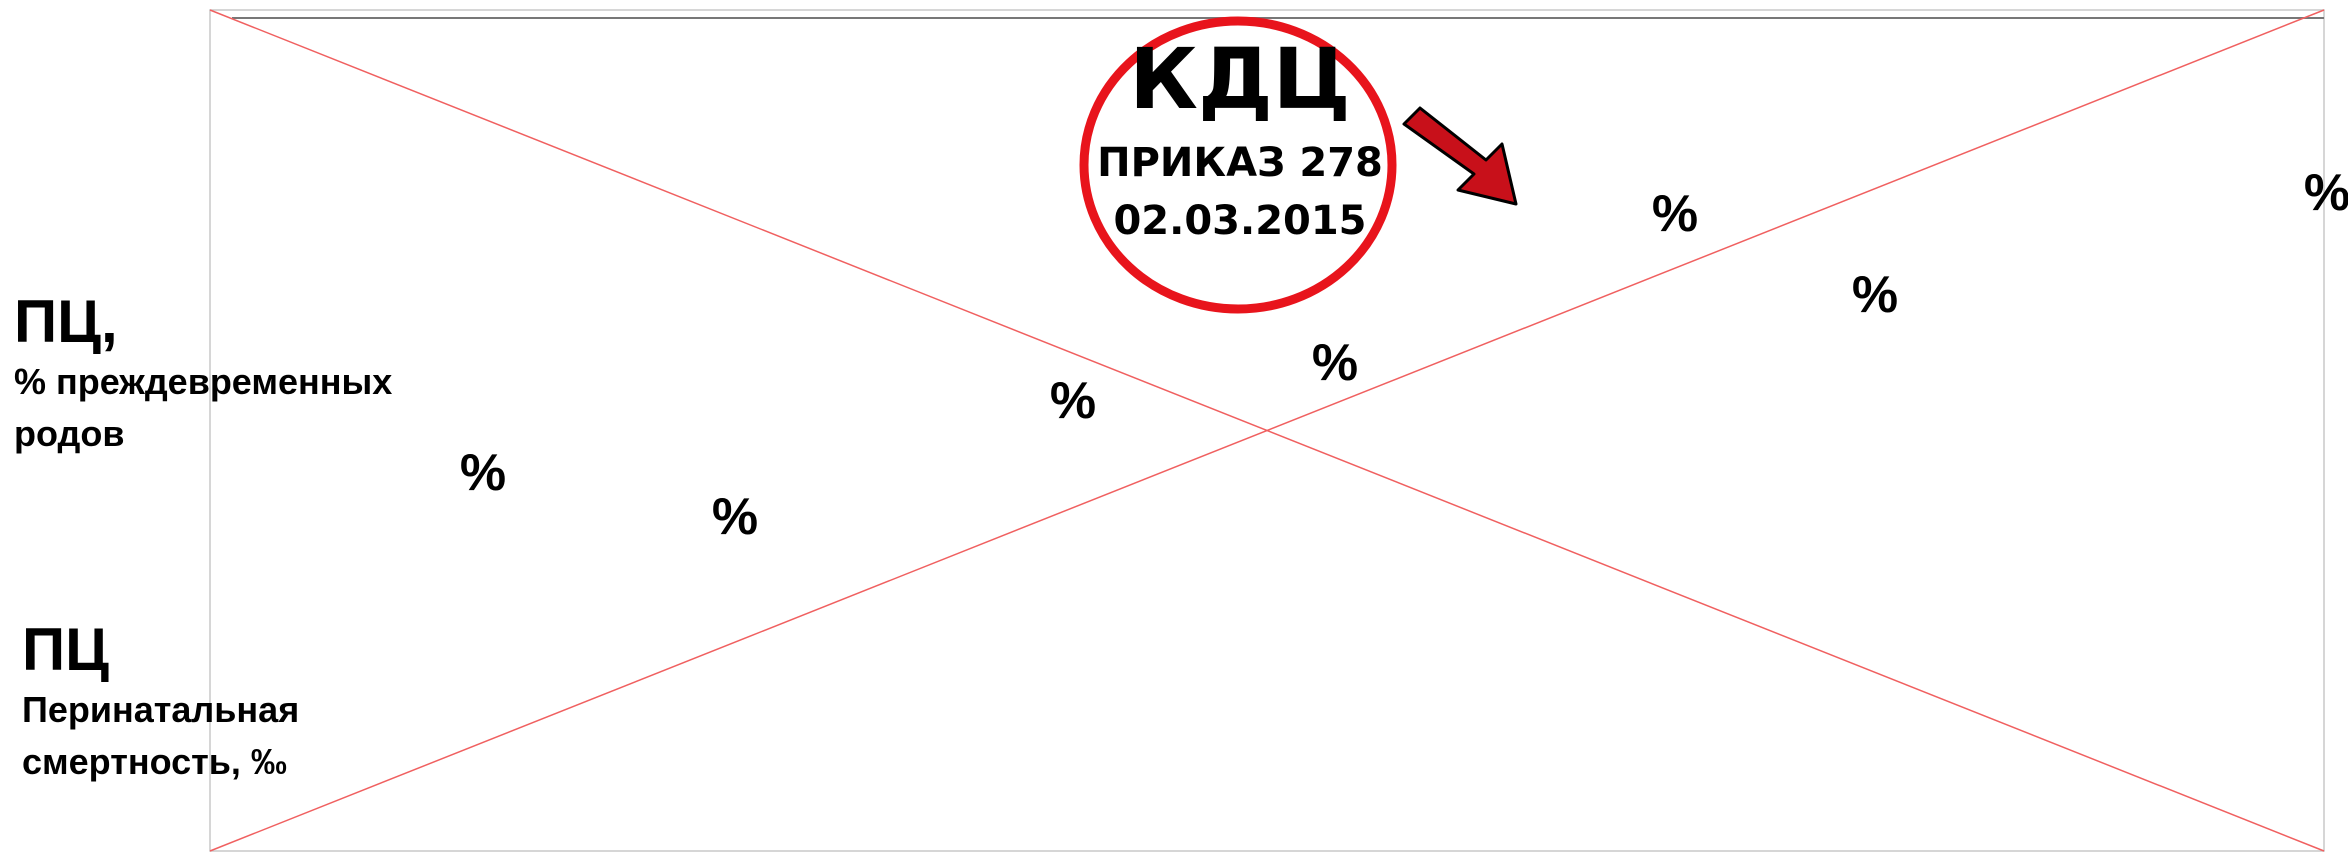  I want to click on arrow, so click(1460, 156).